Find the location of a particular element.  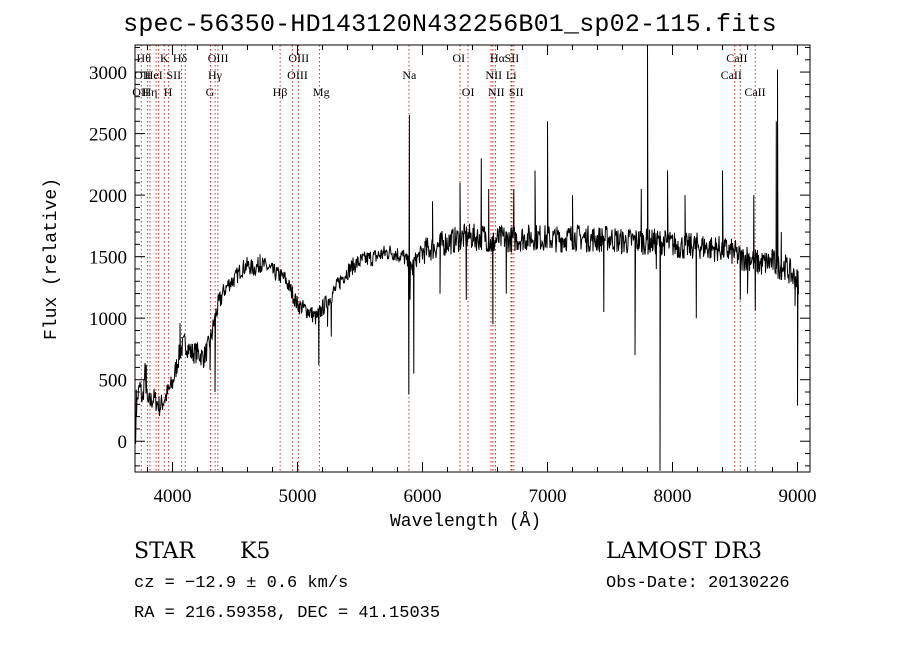

y-tick-label: 1000 is located at coordinates (108, 319).